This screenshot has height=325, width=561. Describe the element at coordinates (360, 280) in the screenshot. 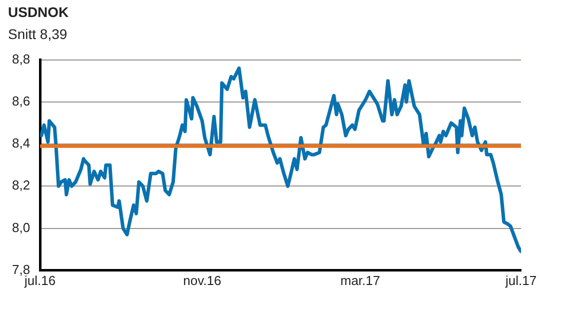

I see `x-tick-label: mar.17` at that location.